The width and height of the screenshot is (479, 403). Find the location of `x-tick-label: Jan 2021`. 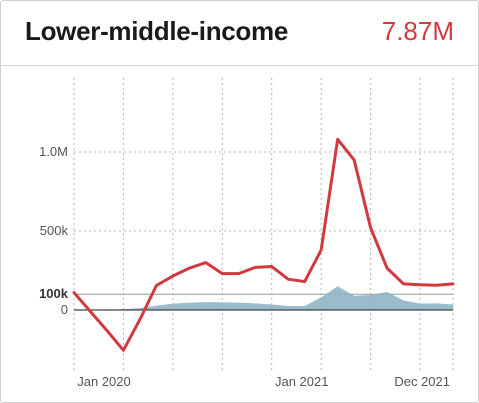

x-tick-label: Jan 2021 is located at coordinates (302, 381).